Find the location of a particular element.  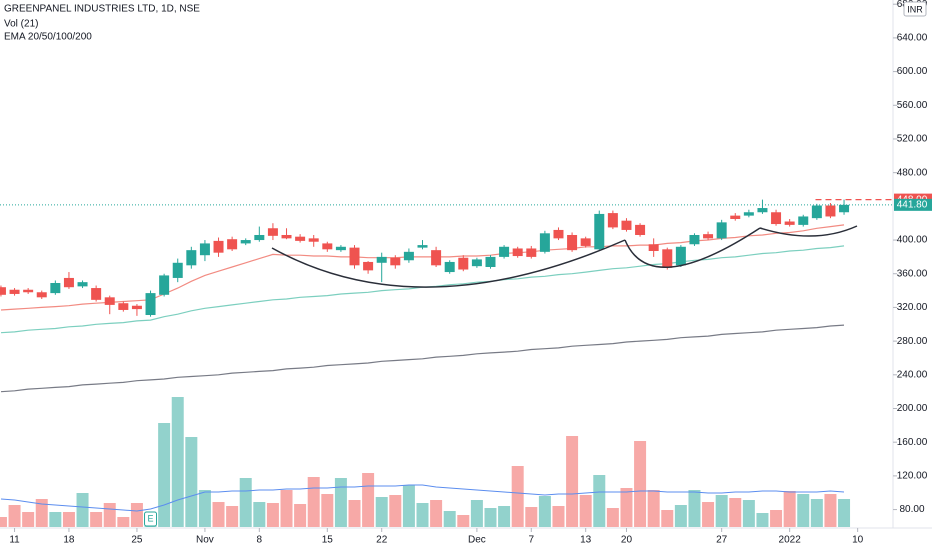

x-tick-label: 11 is located at coordinates (14, 540).